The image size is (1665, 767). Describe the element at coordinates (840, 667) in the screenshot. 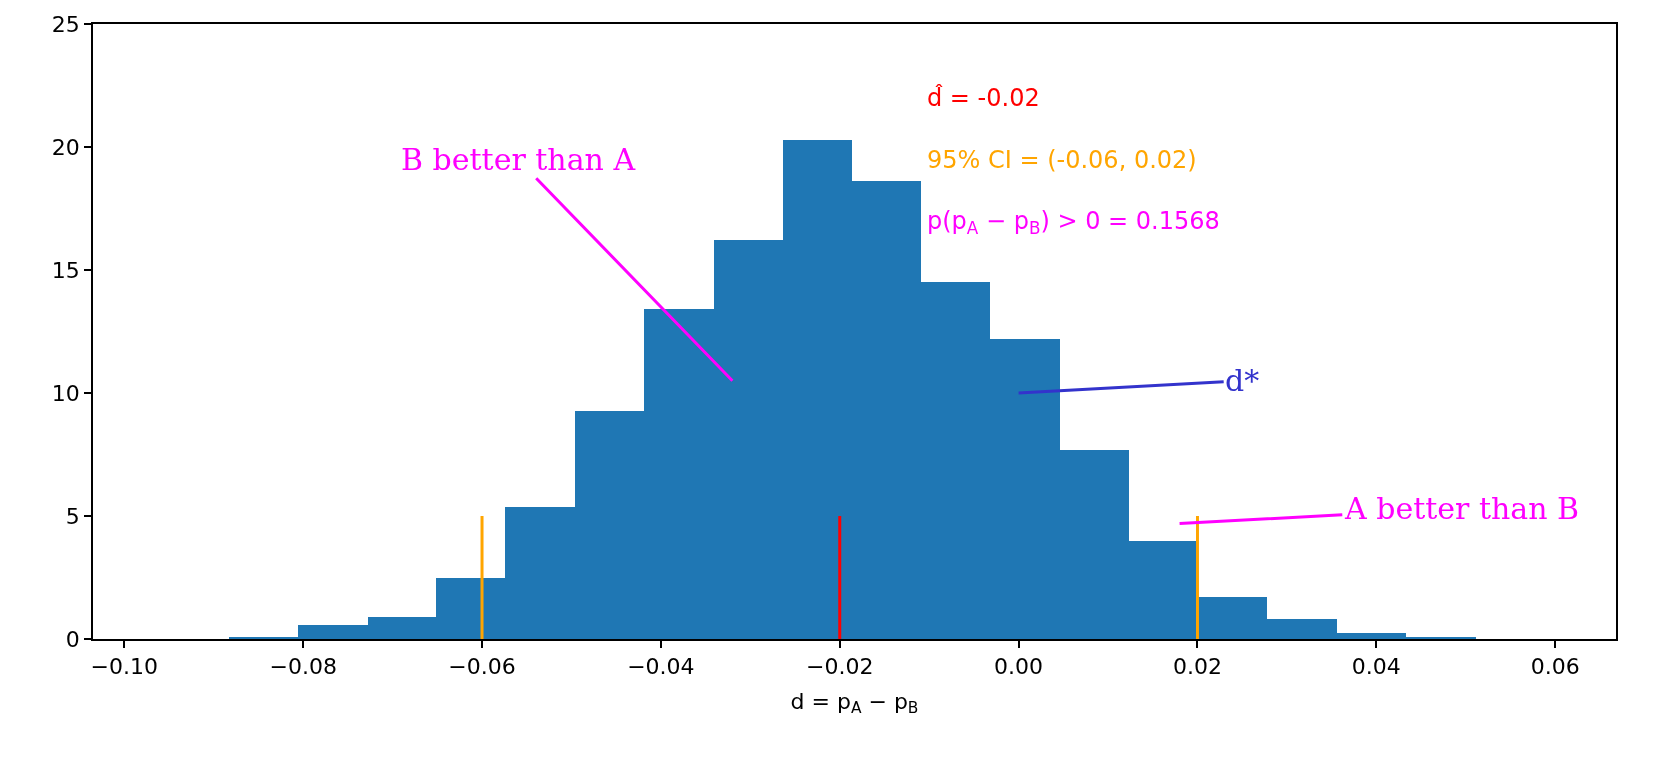

I see `x-tick-label: −0.02` at that location.